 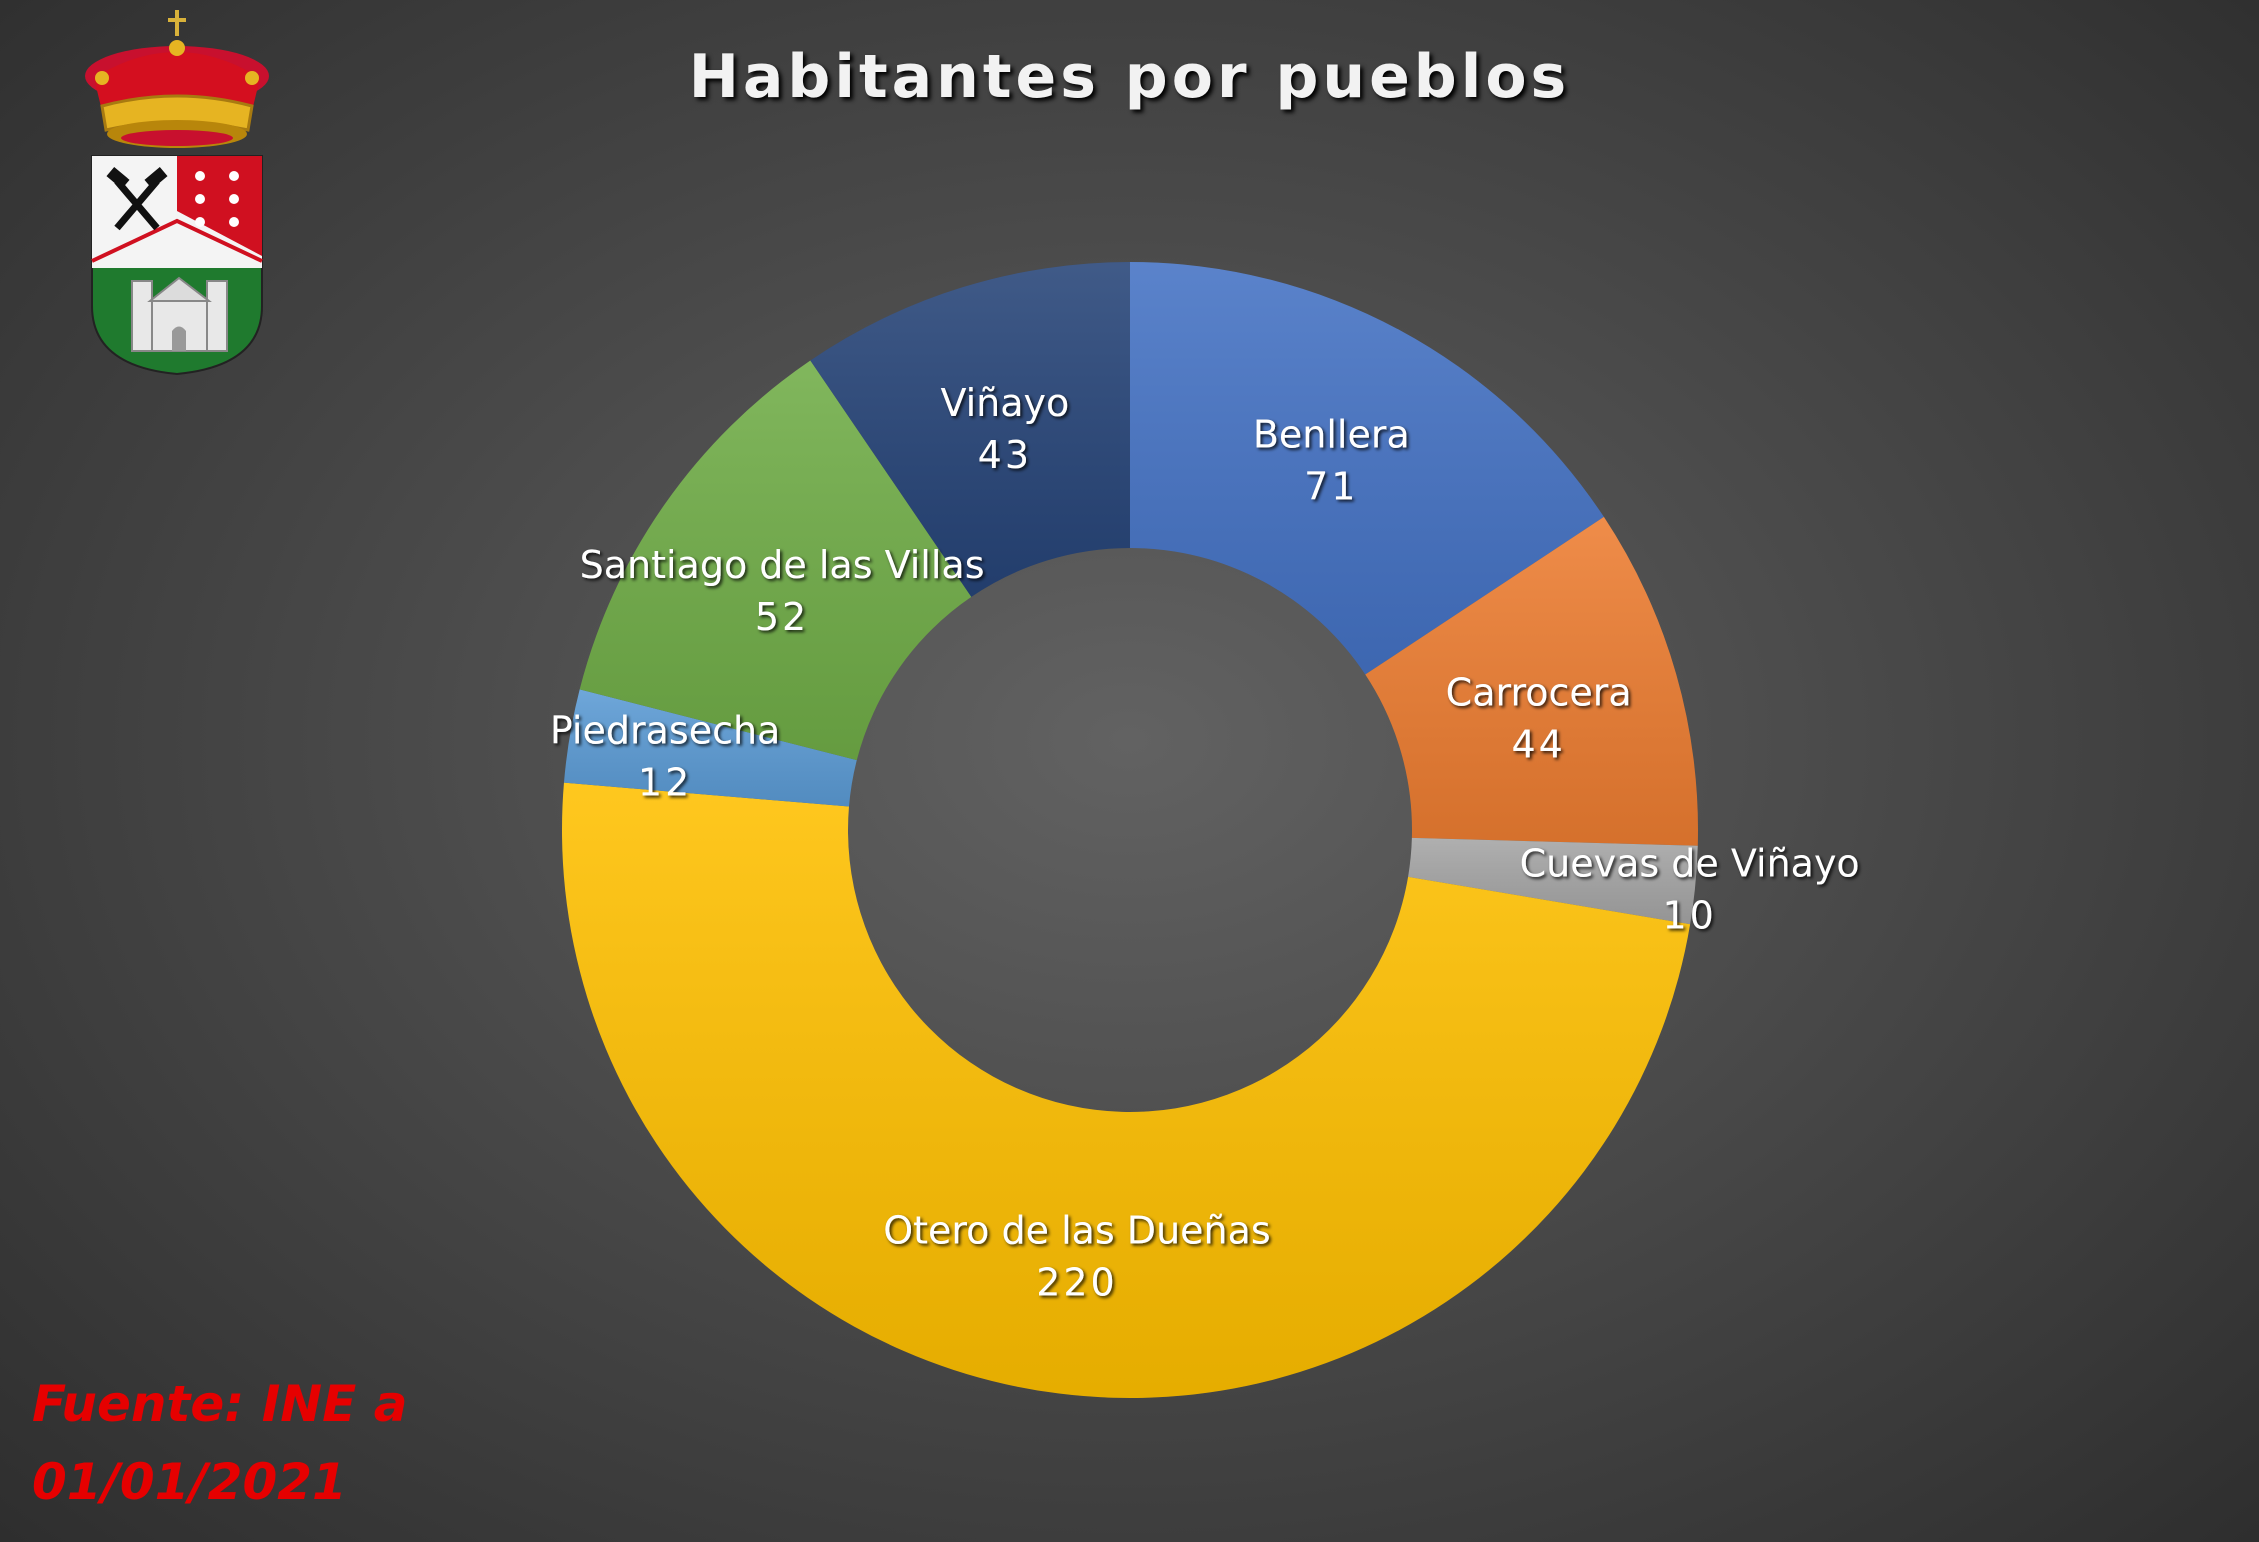 What do you see at coordinates (1077, 1231) in the screenshot?
I see `slice-label: Otero de las Dueñas` at bounding box center [1077, 1231].